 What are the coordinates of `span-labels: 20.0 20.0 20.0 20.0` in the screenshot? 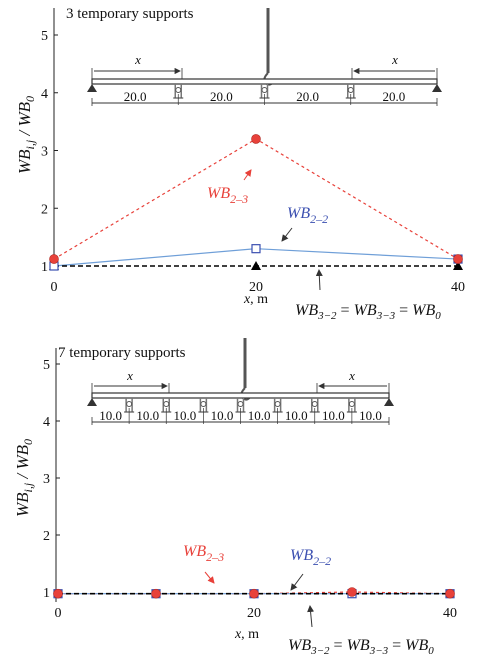 It's located at (265, 96).